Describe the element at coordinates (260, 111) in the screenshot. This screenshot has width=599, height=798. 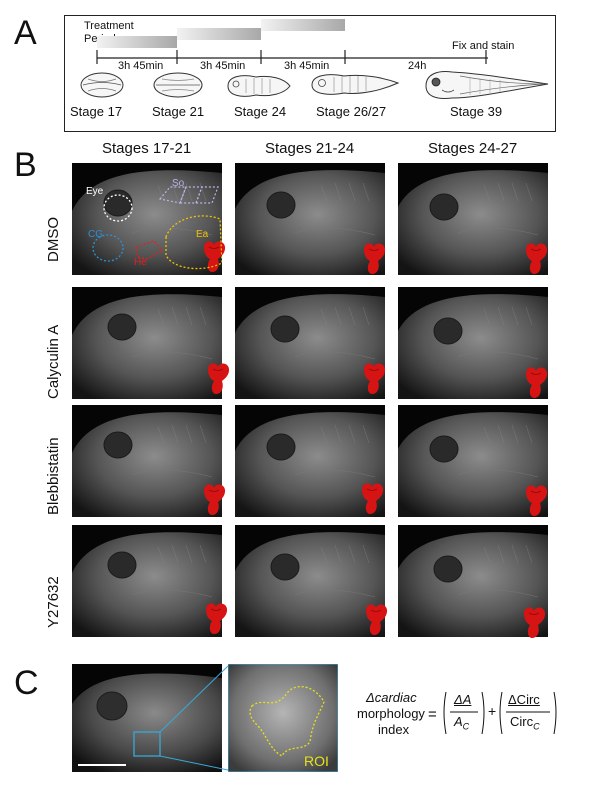
I see `stage-label-24: Stage 24` at that location.